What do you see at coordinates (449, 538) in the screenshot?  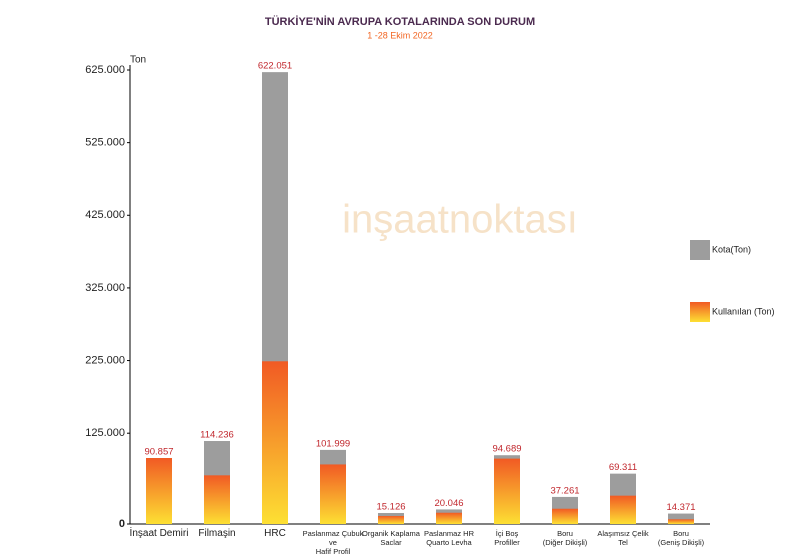 I see `x-tick-label: Paslanmaz HR Quarto Levha` at bounding box center [449, 538].